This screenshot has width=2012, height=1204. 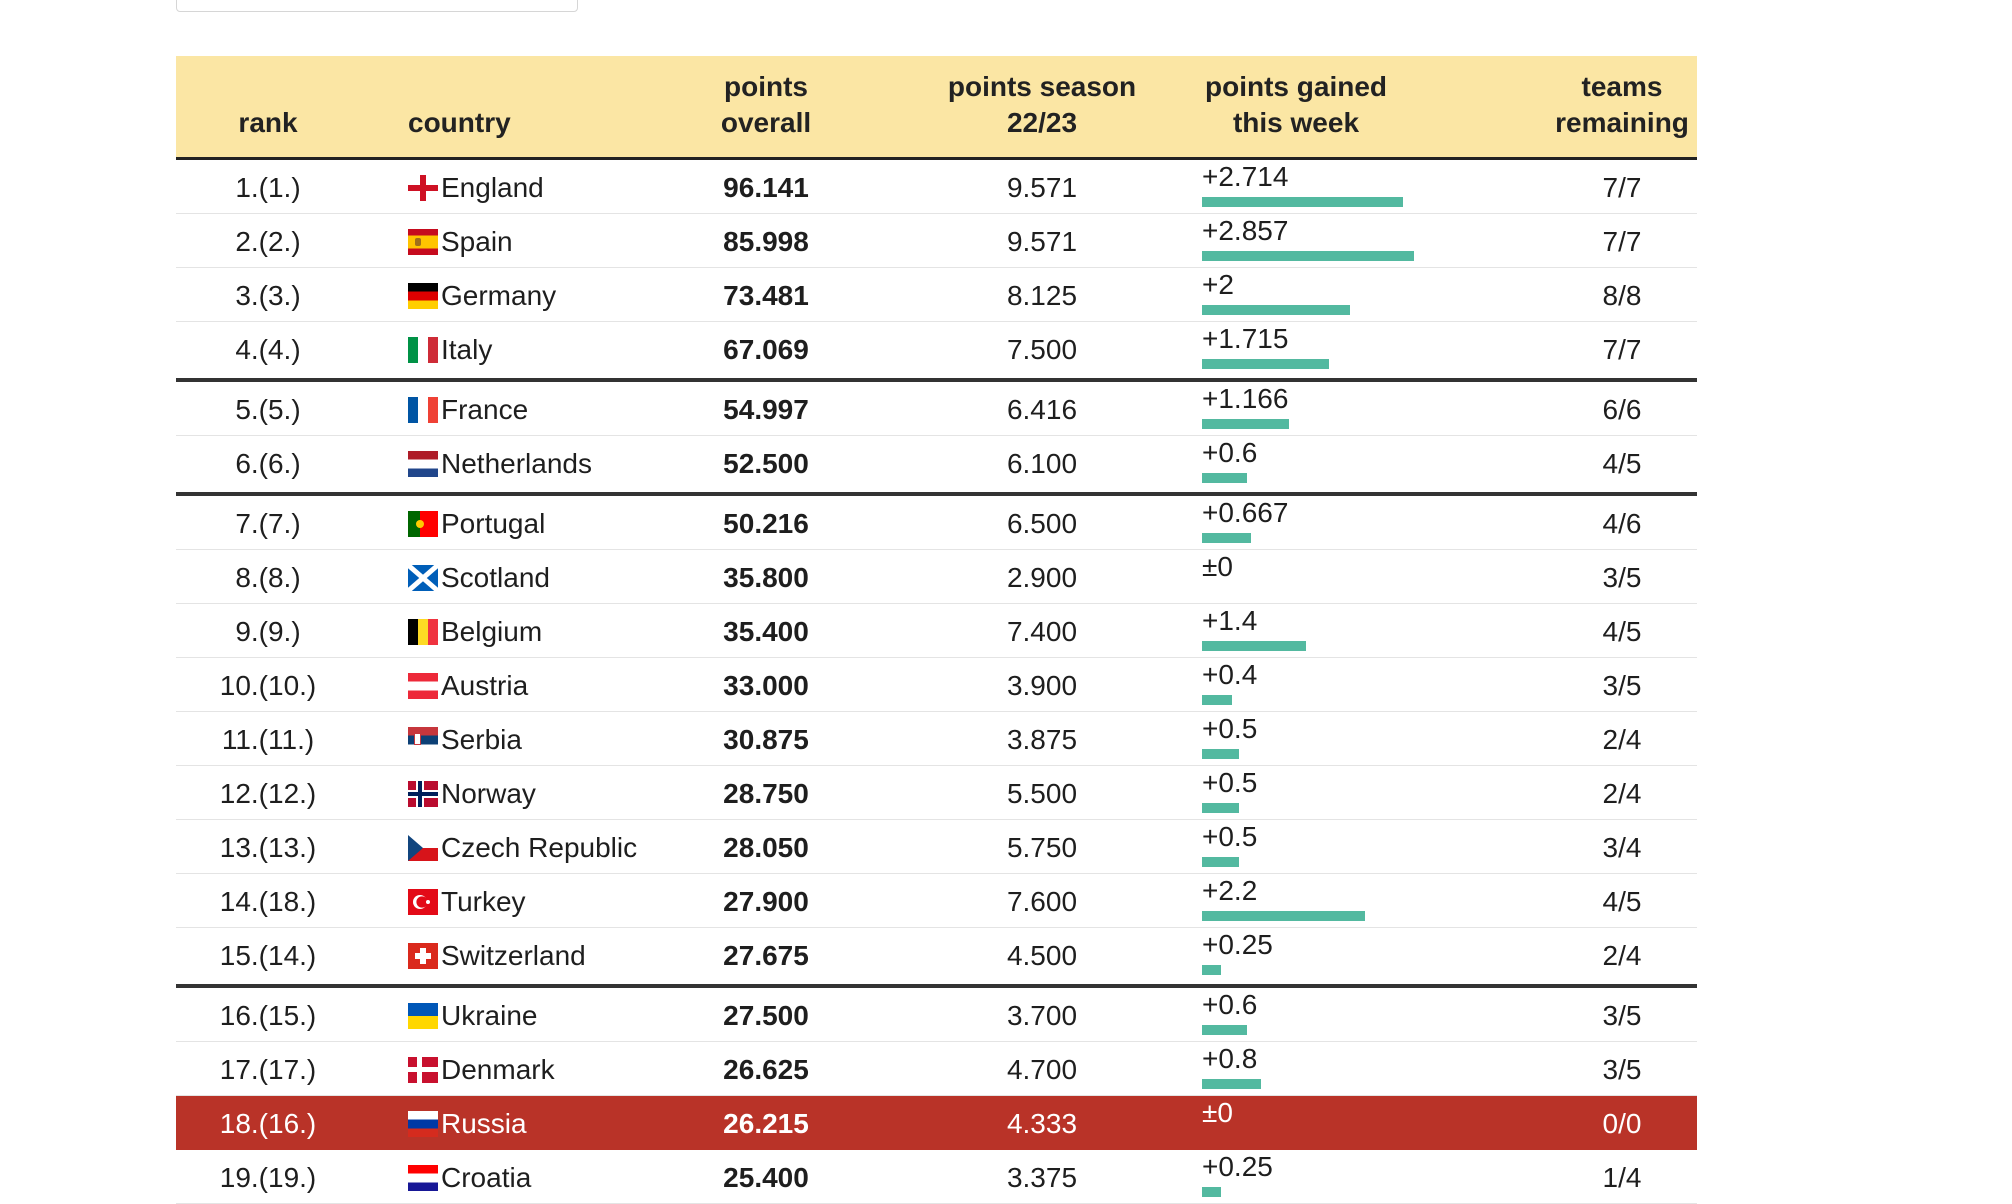 What do you see at coordinates (1245, 176) in the screenshot?
I see `points-gained-cell: +2.714` at bounding box center [1245, 176].